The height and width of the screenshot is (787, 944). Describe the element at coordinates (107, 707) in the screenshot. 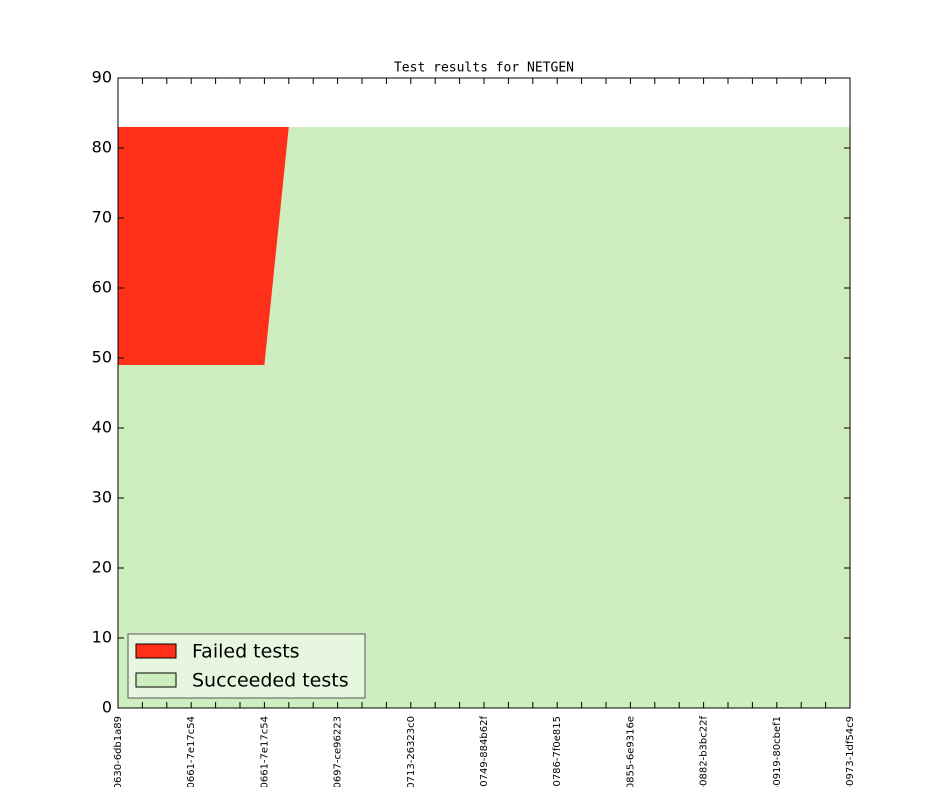

I see `y-tick-label: 0` at that location.